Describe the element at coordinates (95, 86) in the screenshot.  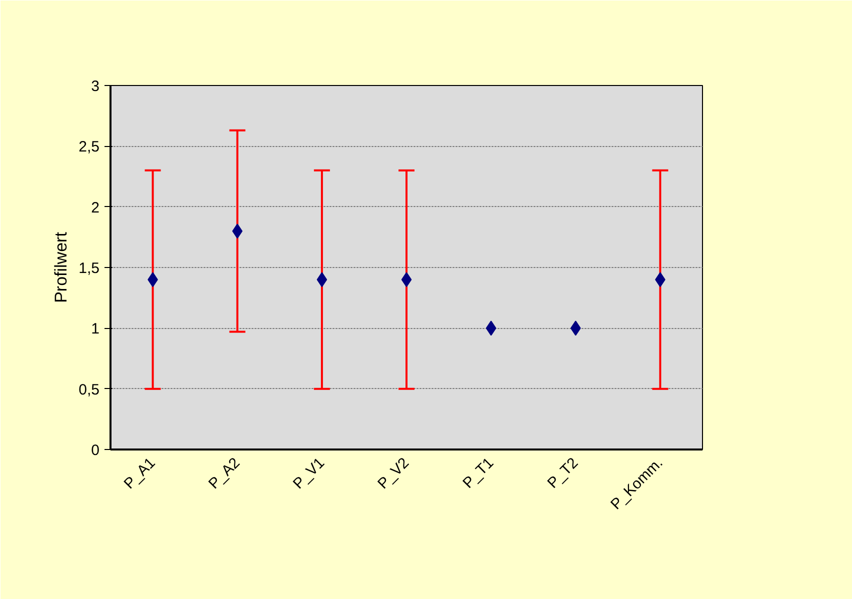
I see `y-tick-label: 3` at that location.